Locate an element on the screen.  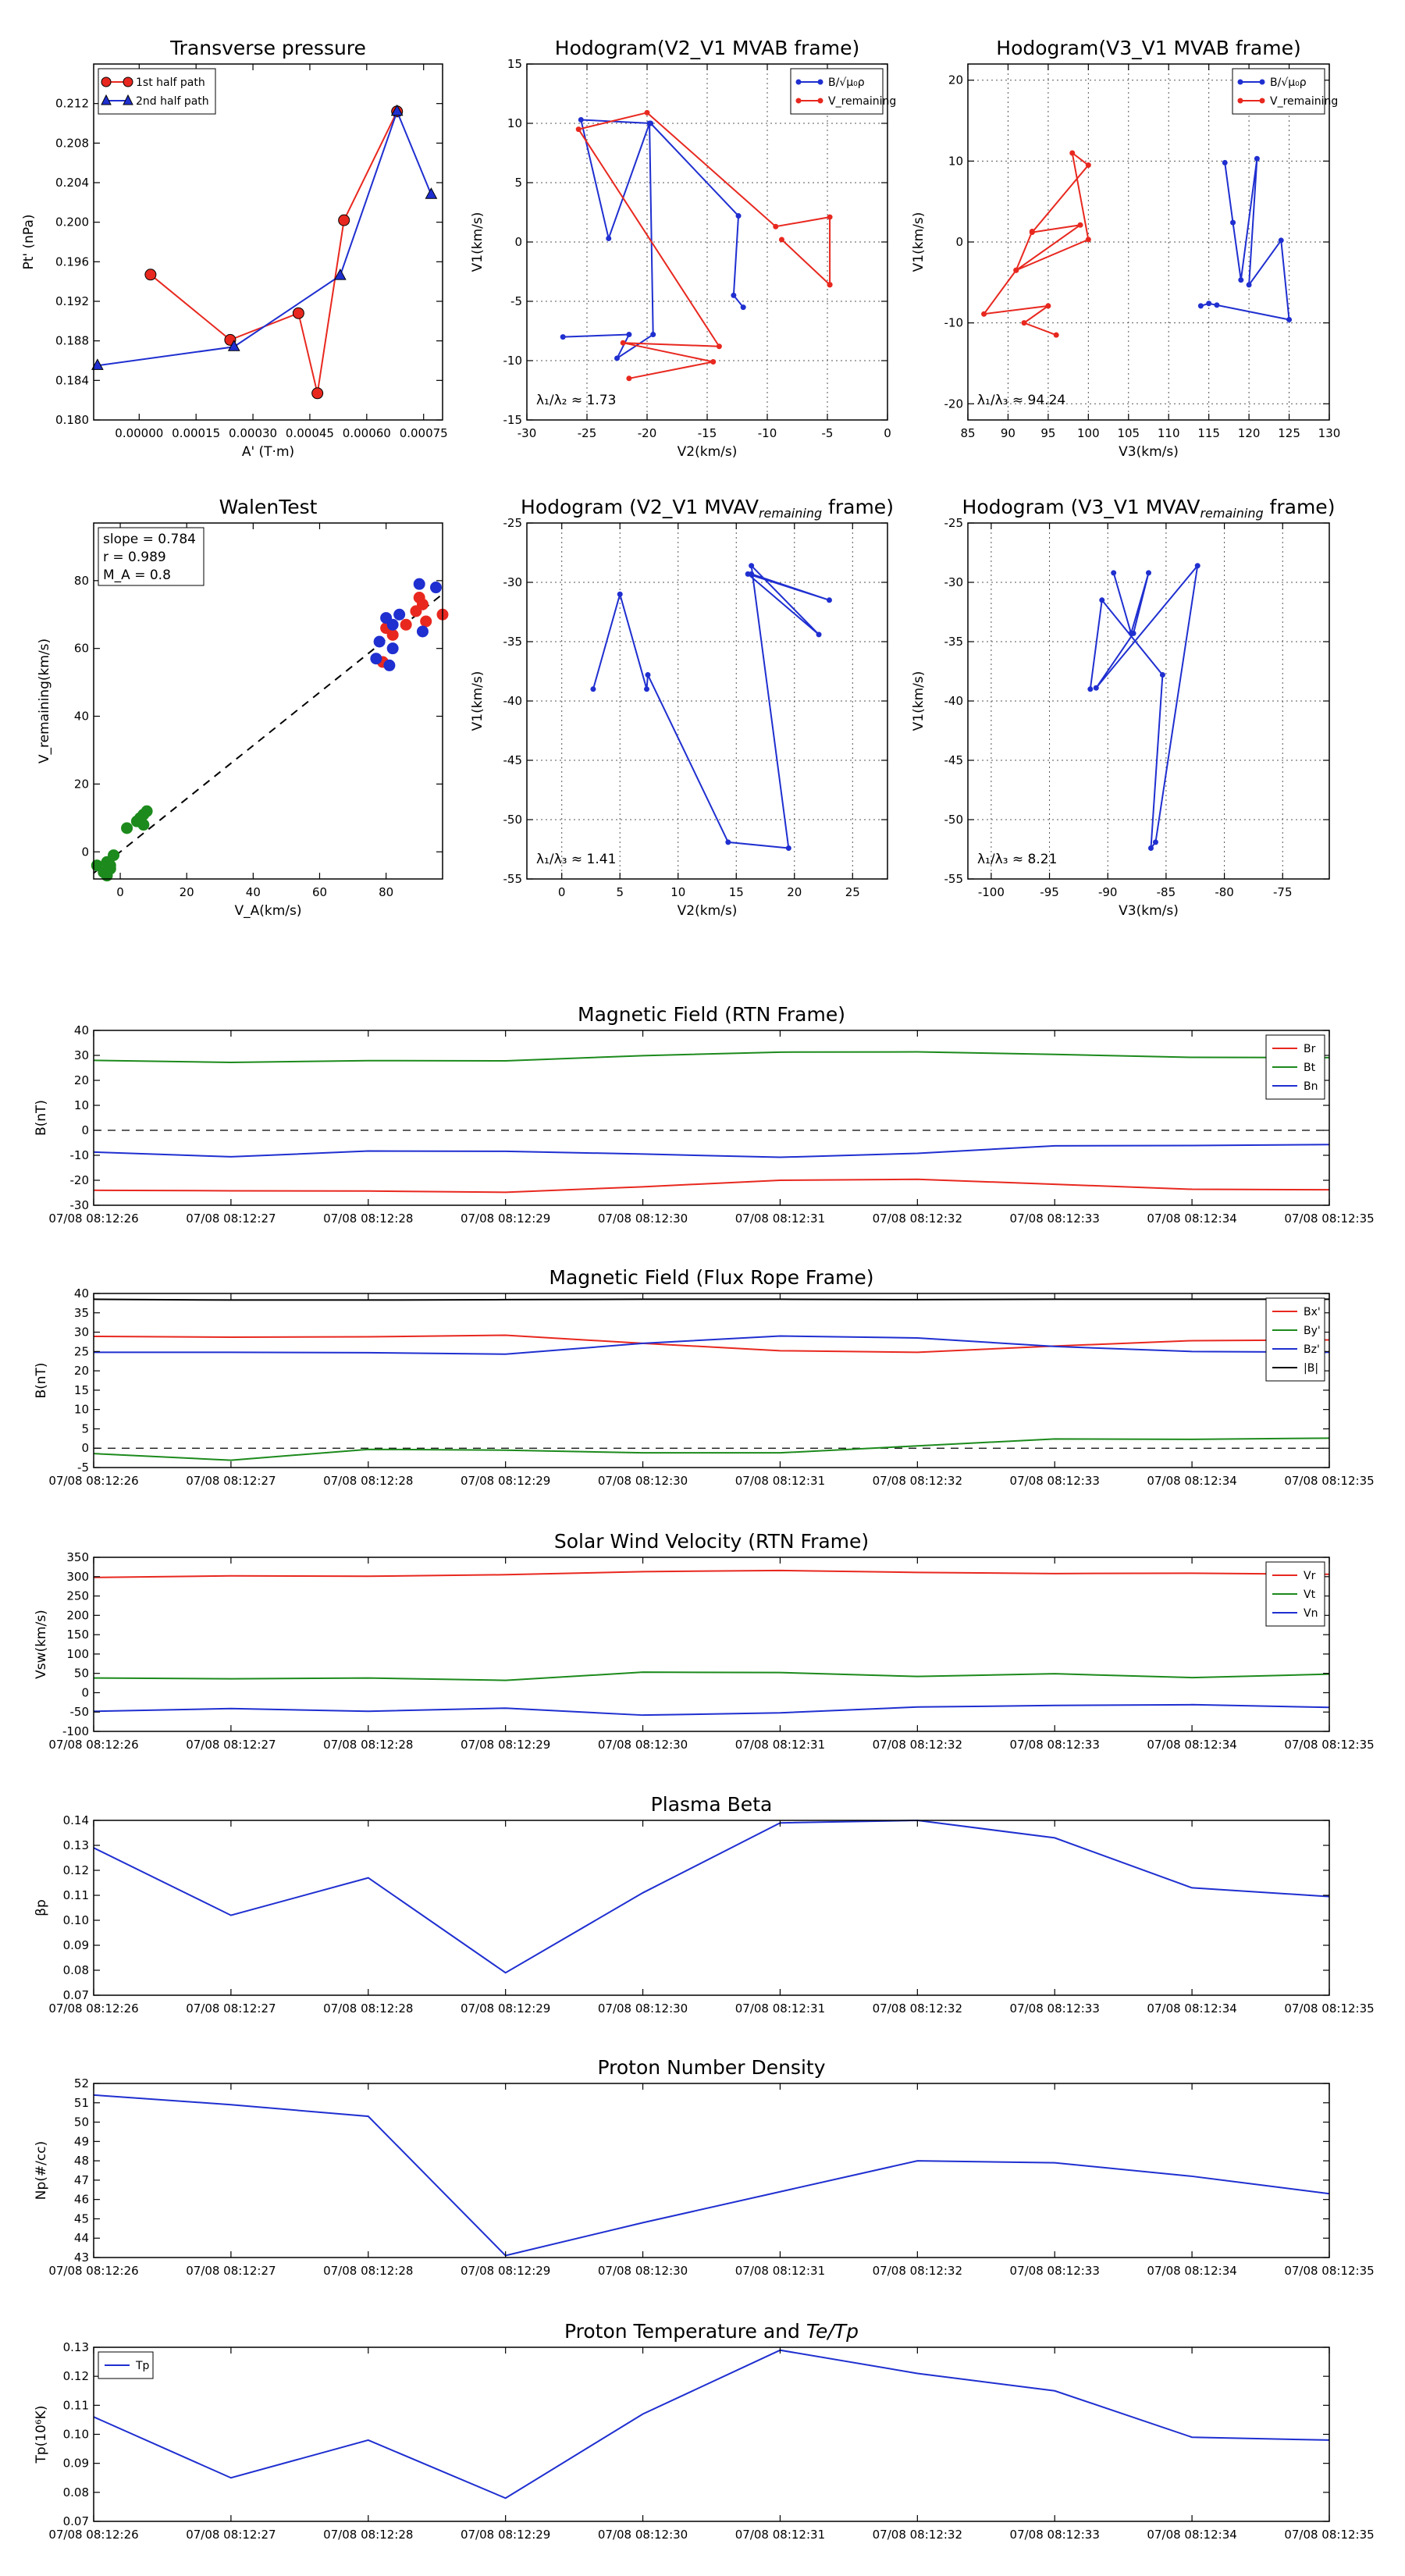
x-tick-label: 07/08 08:12:29 is located at coordinates (506, 2008).